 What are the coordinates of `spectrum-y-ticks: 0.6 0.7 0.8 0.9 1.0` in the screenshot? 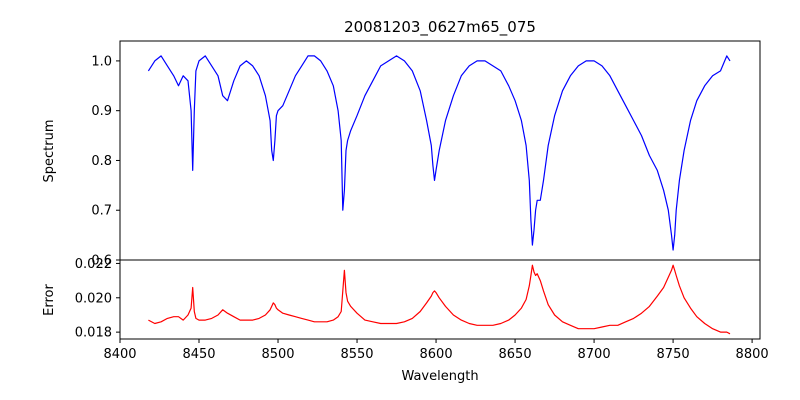 It's located at (105, 161).